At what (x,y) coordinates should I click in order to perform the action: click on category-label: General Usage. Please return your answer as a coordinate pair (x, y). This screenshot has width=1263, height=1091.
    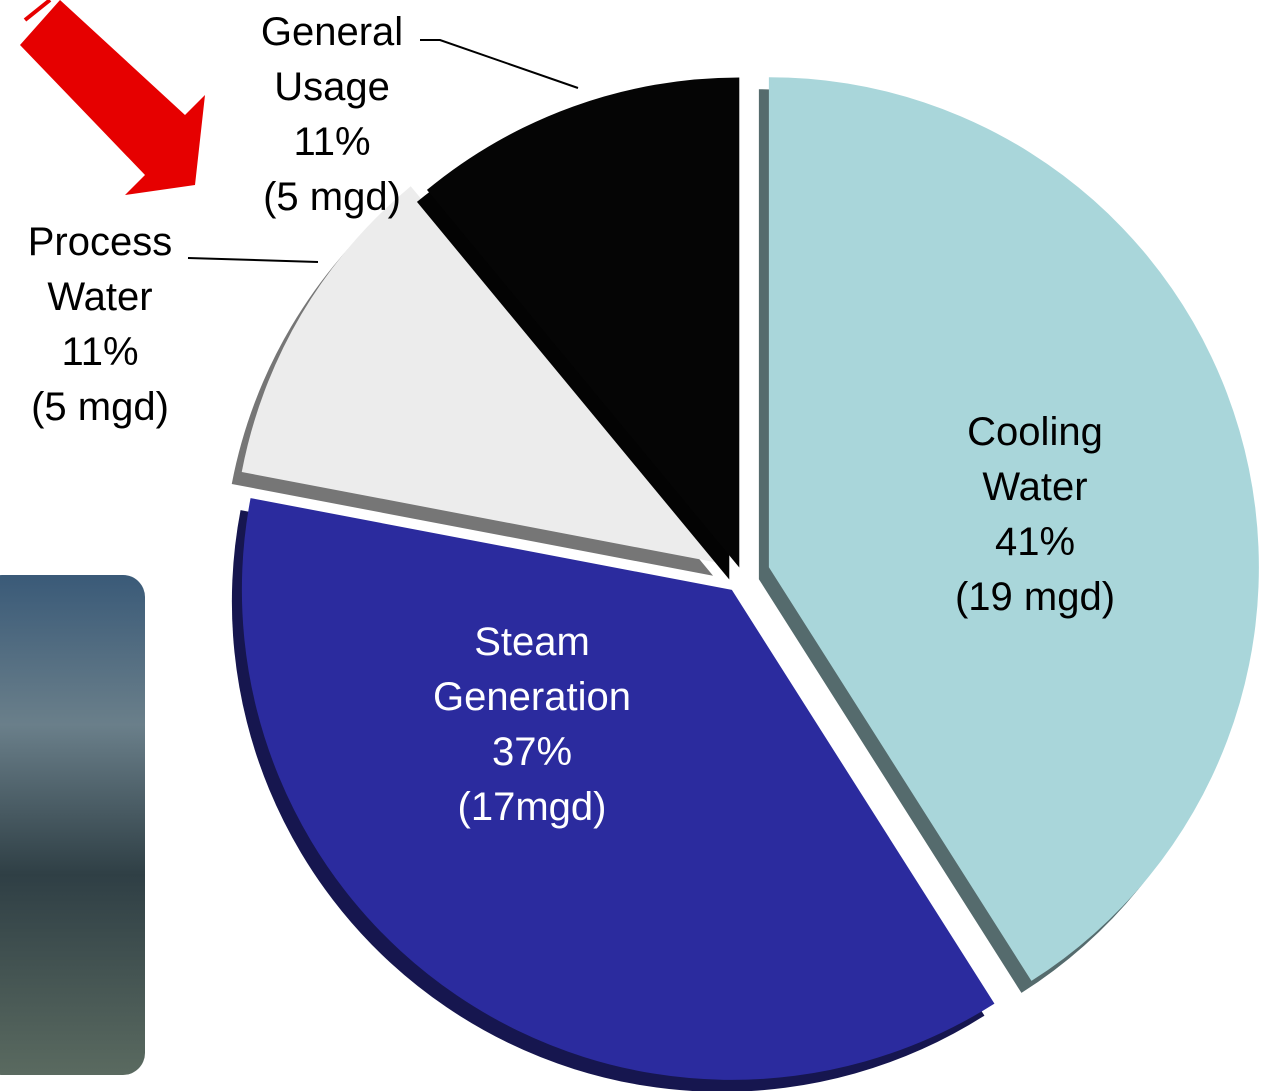
    Looking at the image, I should click on (332, 59).